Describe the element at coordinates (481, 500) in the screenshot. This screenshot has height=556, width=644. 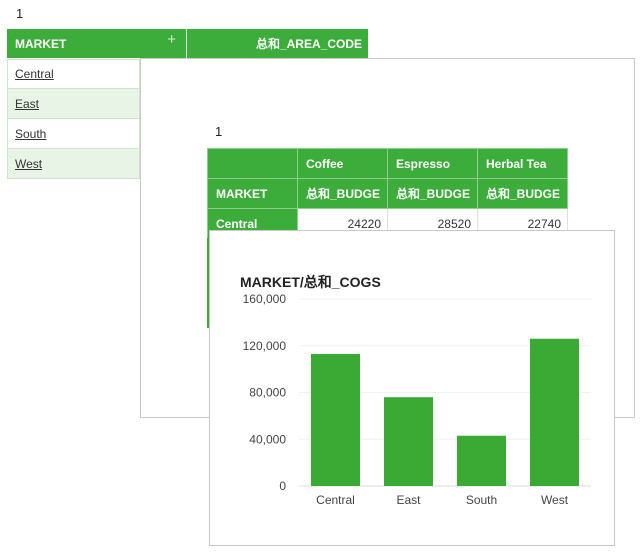
I see `x-tick-label: South` at that location.